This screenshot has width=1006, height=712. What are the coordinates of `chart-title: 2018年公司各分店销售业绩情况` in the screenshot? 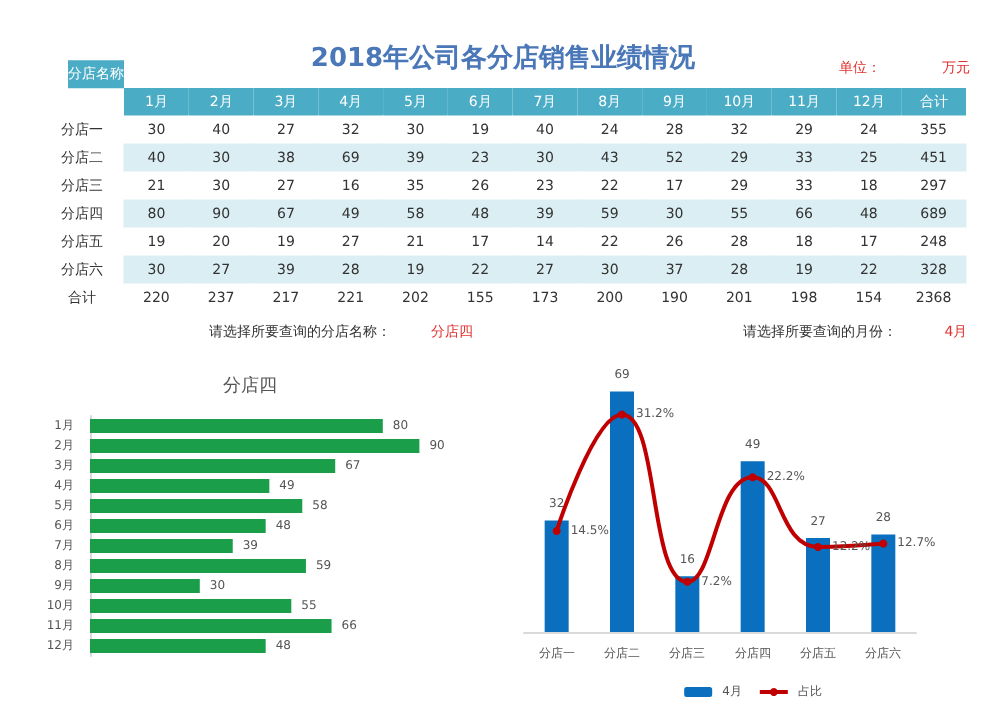 It's located at (504, 58).